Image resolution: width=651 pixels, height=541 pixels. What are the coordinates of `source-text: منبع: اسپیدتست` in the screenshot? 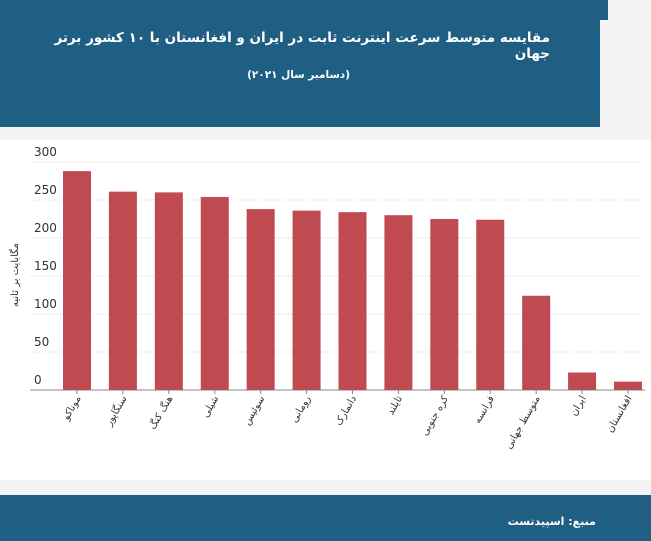 It's located at (551, 521).